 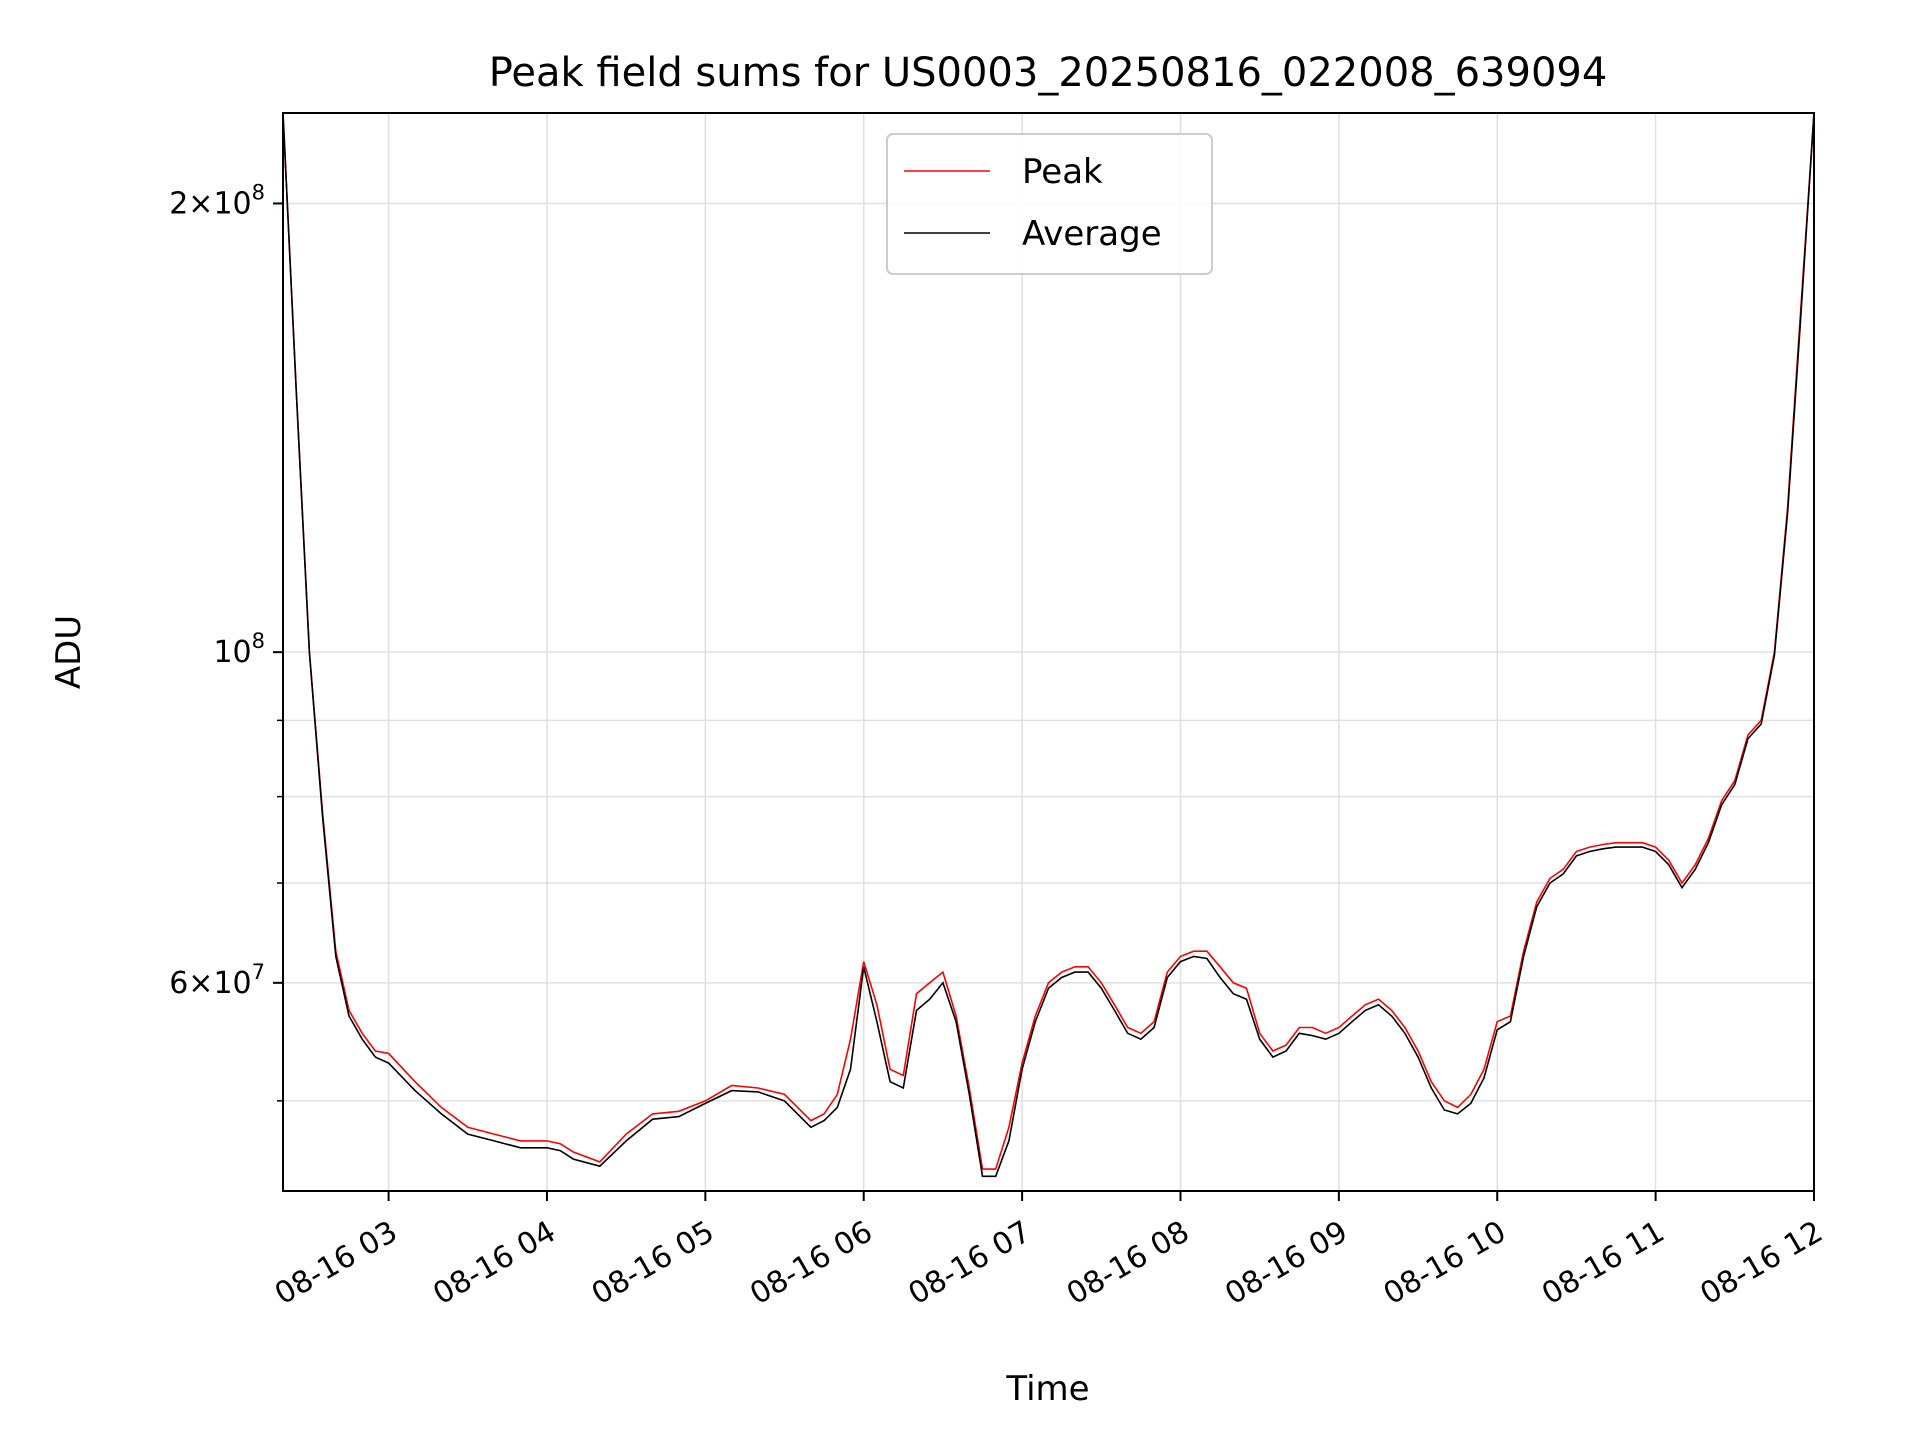 I want to click on y-tick-label: 2×108, so click(x=217, y=200).